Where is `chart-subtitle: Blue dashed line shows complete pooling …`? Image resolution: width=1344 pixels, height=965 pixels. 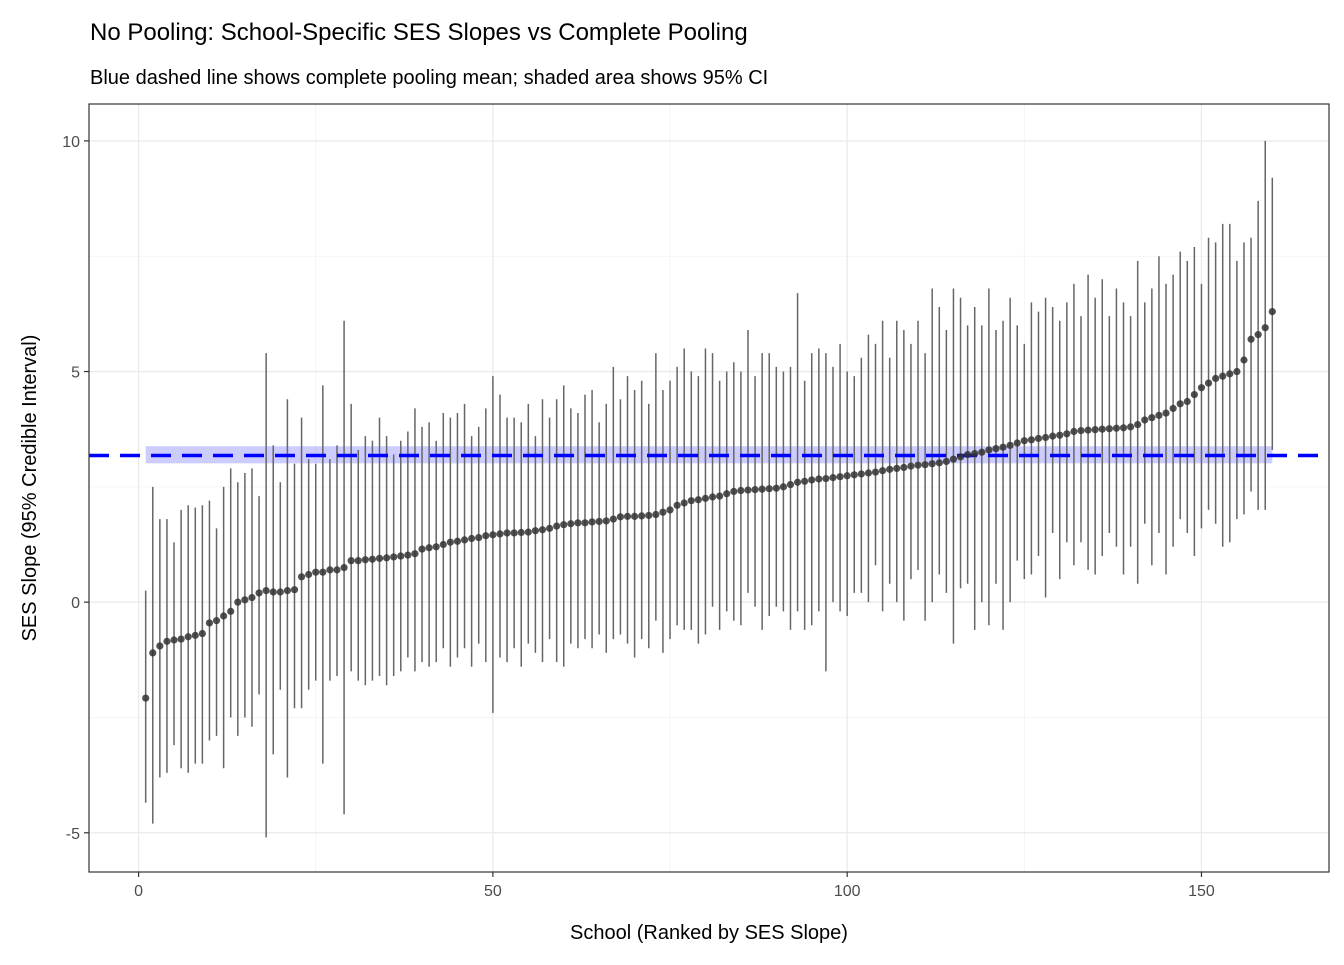
chart-subtitle: Blue dashed line shows complete pooling … is located at coordinates (429, 78).